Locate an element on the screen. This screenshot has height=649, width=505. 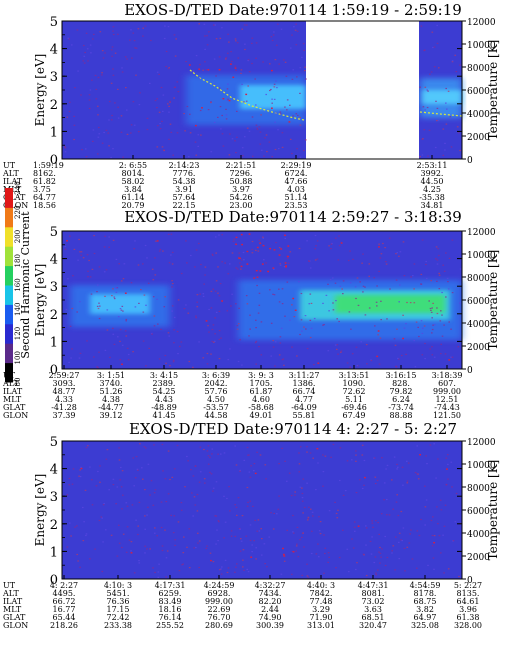
colorbar-tick-label: 200 is located at coordinates (18, 236).